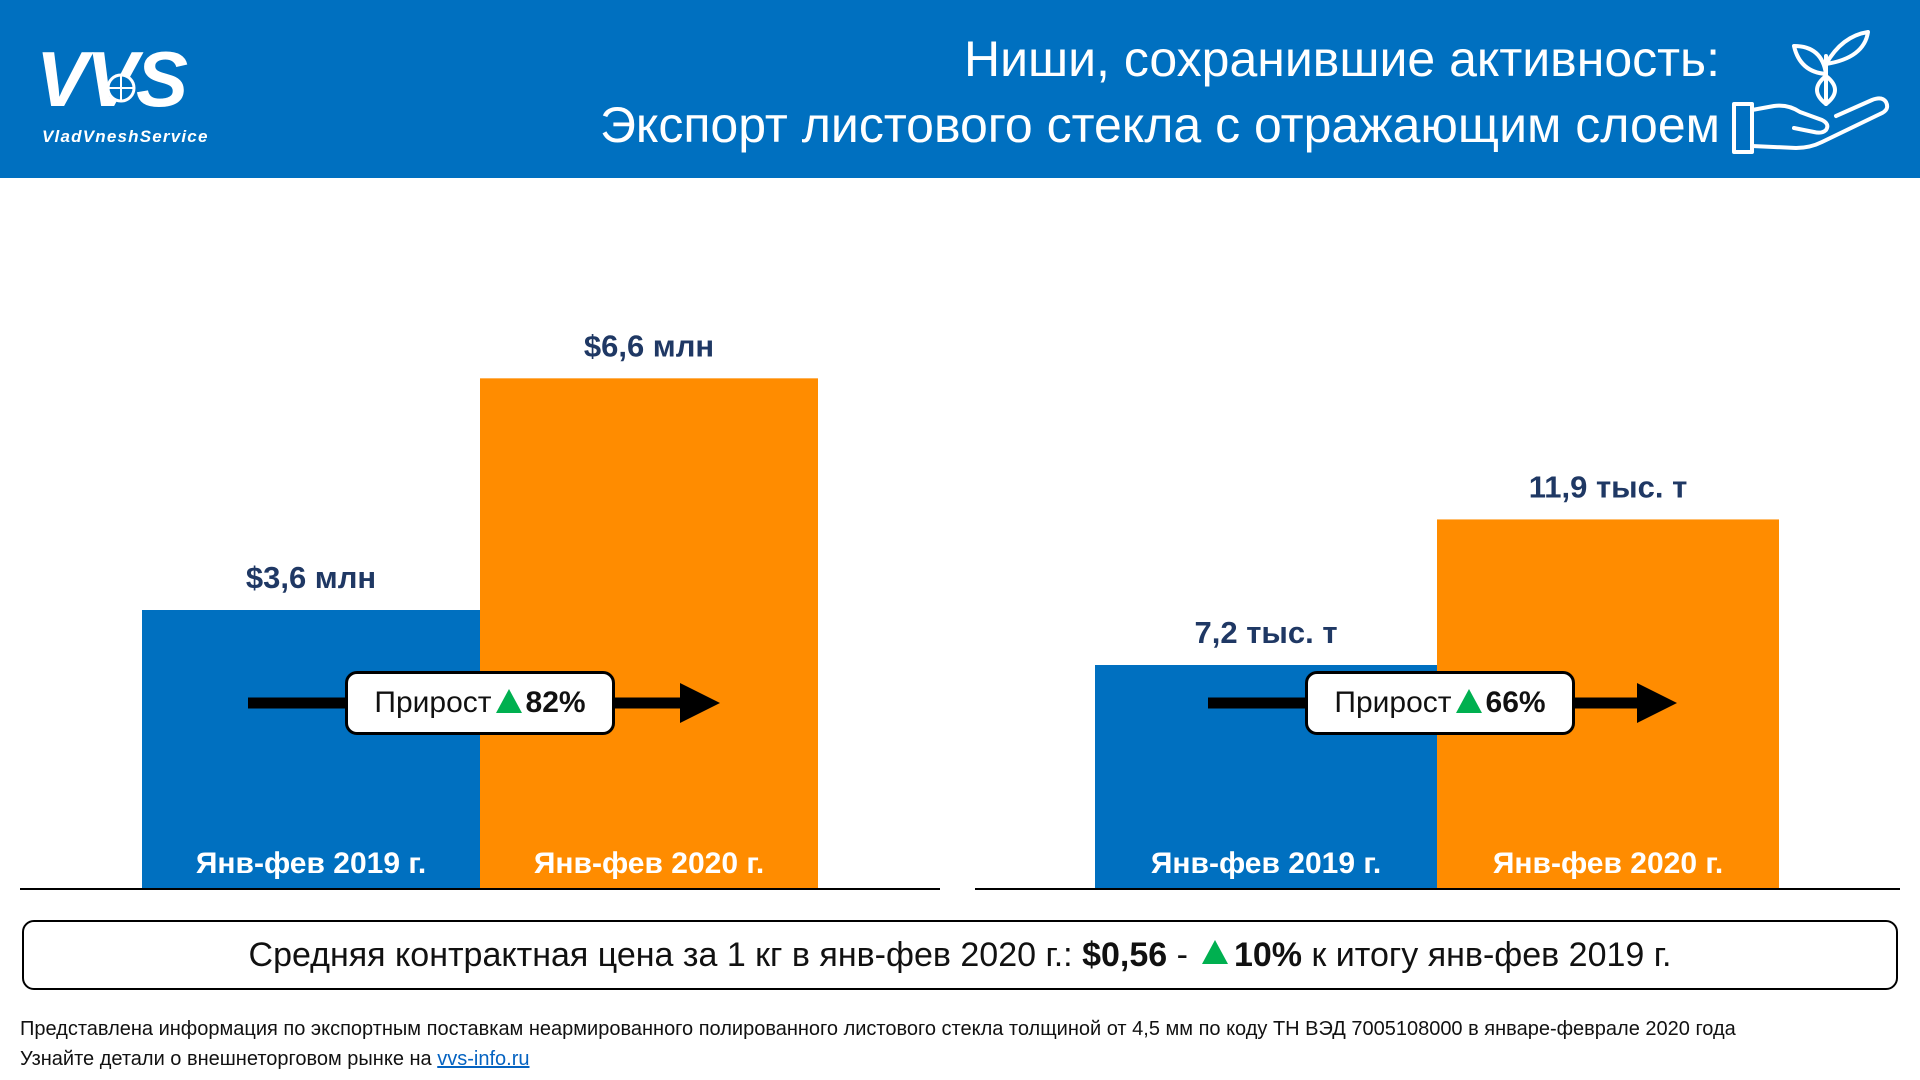 Image resolution: width=1920 pixels, height=1080 pixels. What do you see at coordinates (483, 1059) in the screenshot?
I see `vvs-info-link: vvs-info.ru` at bounding box center [483, 1059].